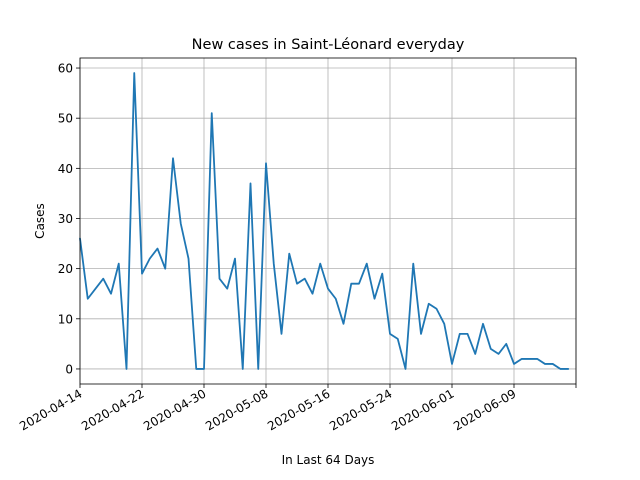 The image size is (640, 480). I want to click on chart-title: New cases in Saint-Léonard everyday, so click(328, 45).